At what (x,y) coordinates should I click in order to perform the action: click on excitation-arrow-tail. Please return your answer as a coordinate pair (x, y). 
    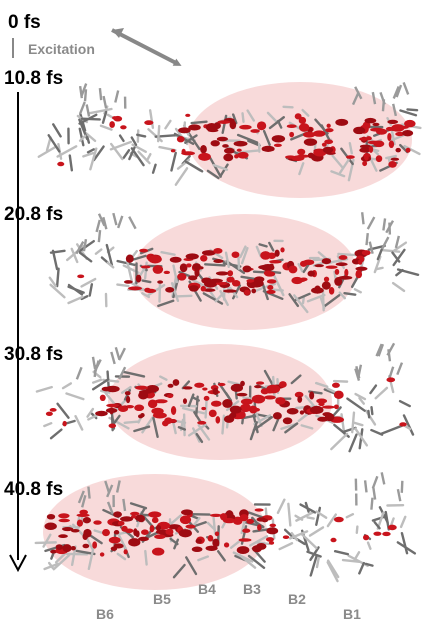
    Looking at the image, I should click on (118, 33).